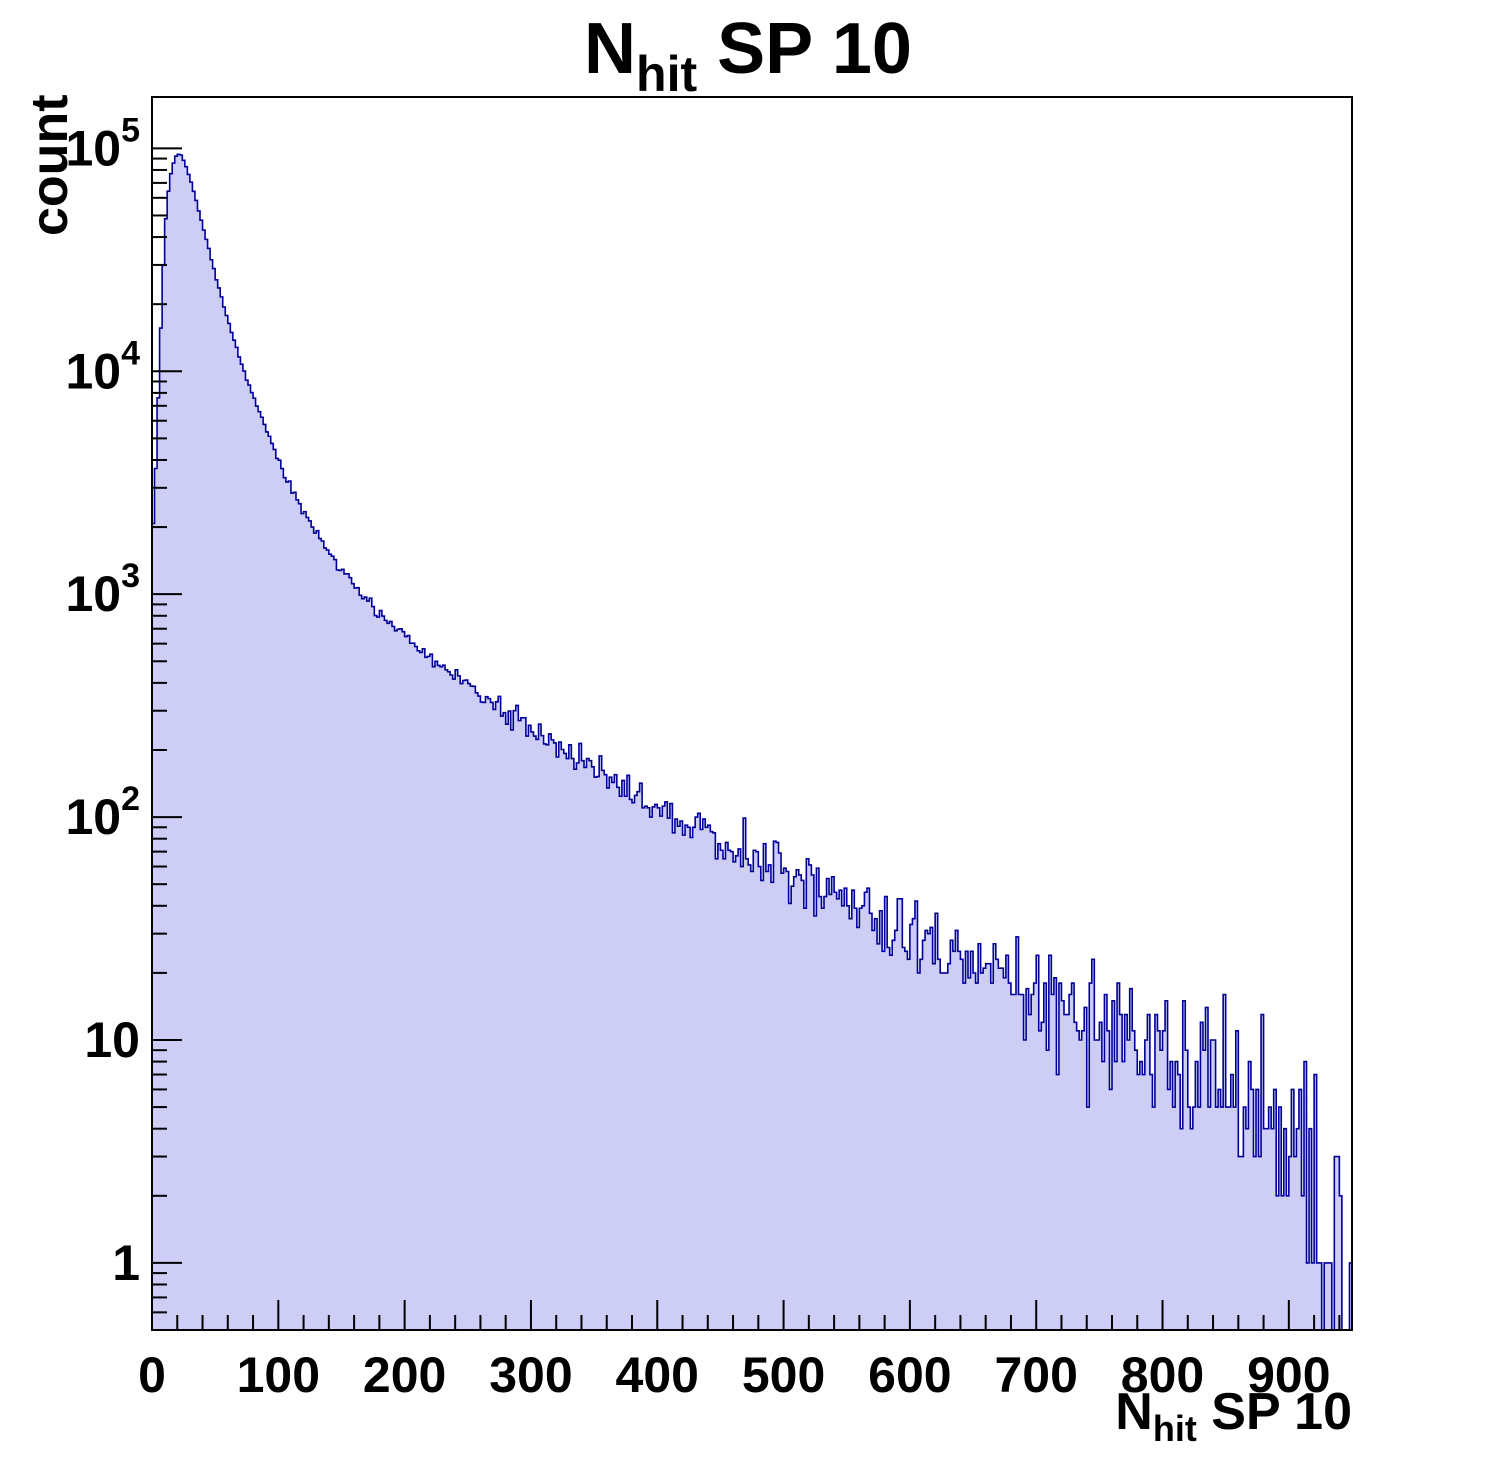  Describe the element at coordinates (102, 589) in the screenshot. I see `y-tick-label: 10³` at that location.